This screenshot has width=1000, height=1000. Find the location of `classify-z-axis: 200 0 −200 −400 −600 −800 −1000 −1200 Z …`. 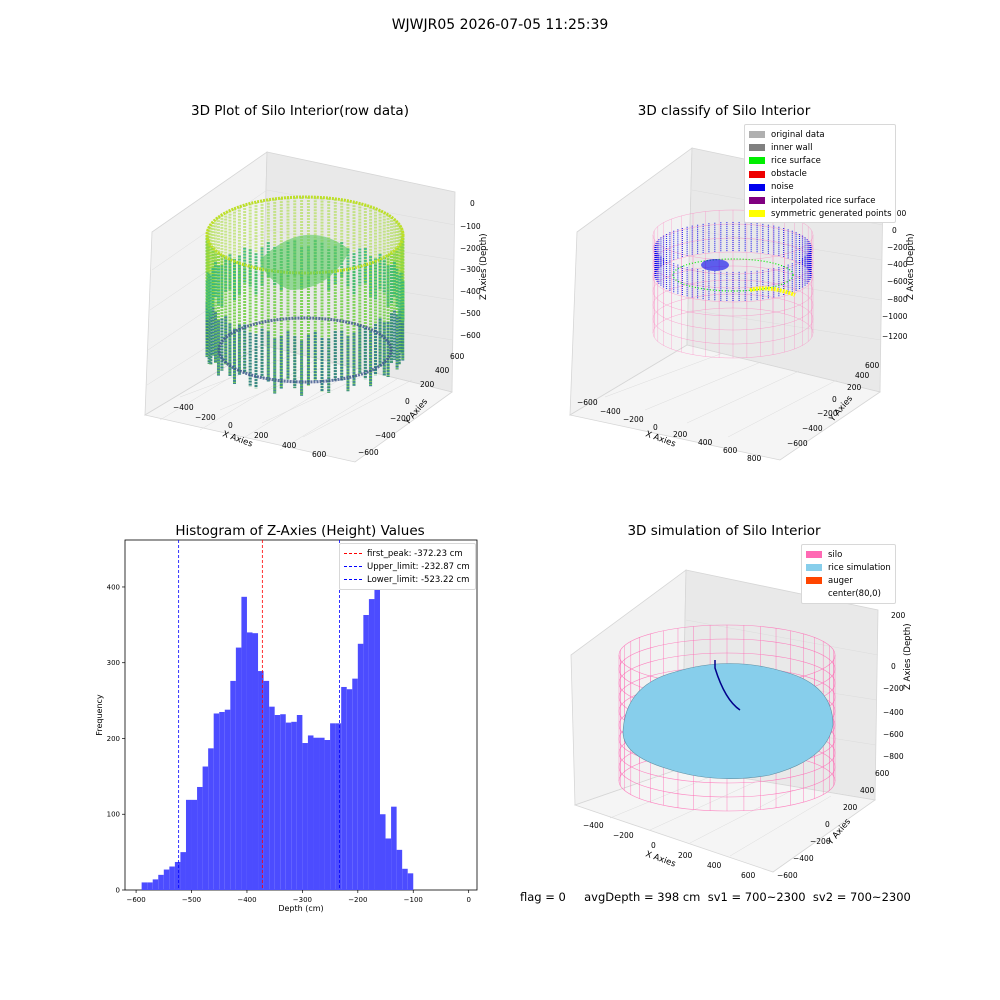

classify-z-axis: 200 0 −200 −400 −600 −800 −1000 −1200 Z … is located at coordinates (899, 275).